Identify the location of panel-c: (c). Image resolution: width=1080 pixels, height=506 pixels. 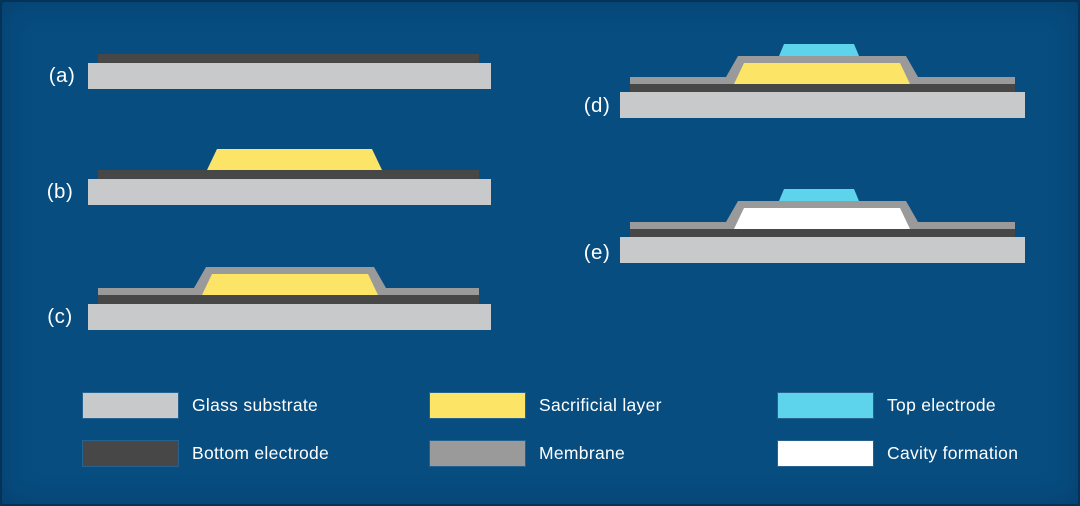
(269, 298).